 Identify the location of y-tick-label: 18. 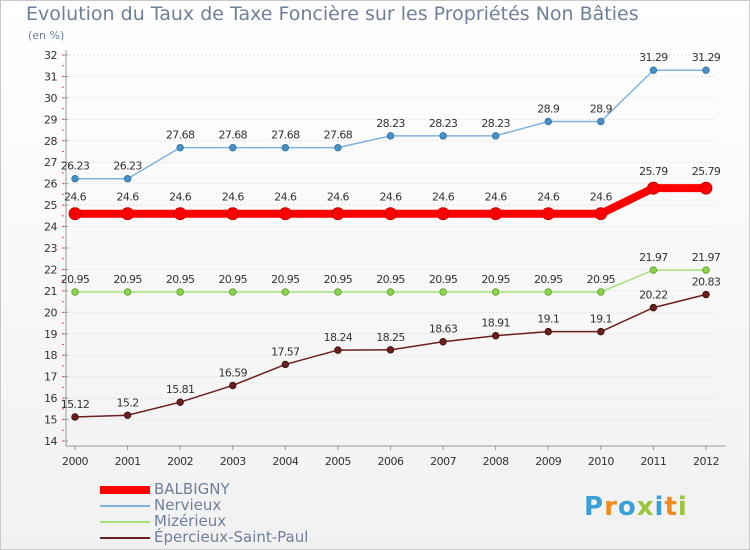
(50, 355).